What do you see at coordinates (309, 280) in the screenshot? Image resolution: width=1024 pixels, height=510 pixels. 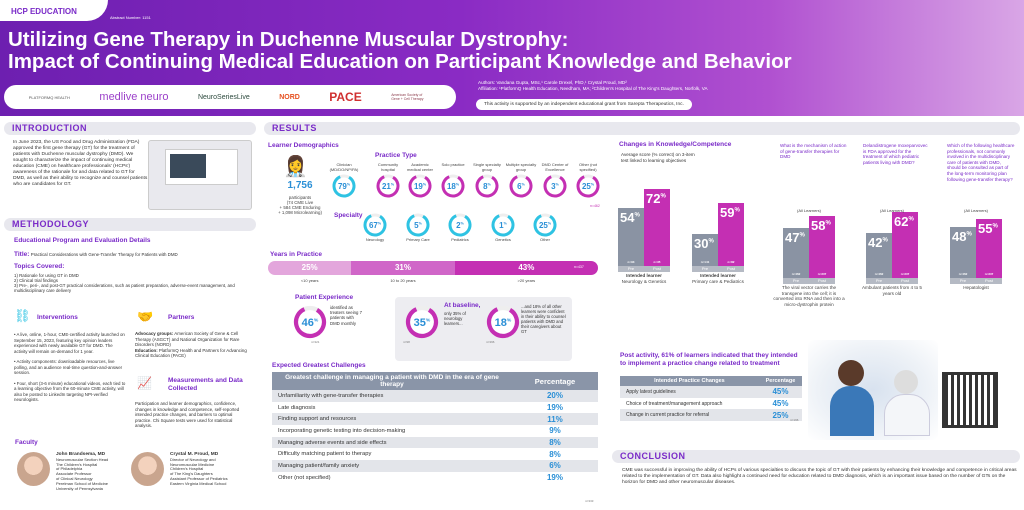 I see `years-label: <10 years` at bounding box center [309, 280].